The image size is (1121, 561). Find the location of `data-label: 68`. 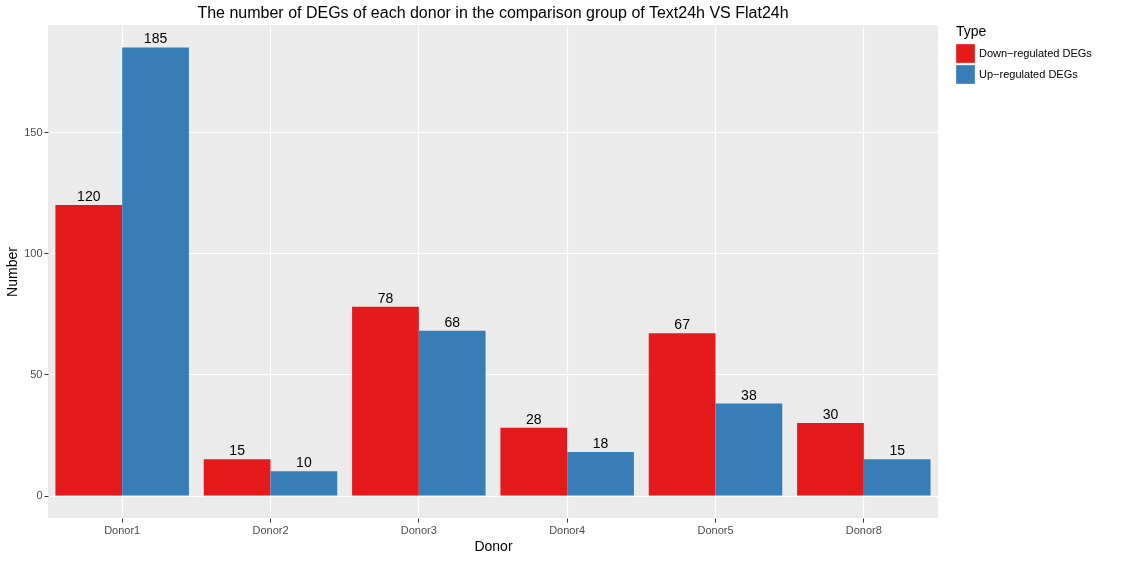

data-label: 68 is located at coordinates (452, 321).